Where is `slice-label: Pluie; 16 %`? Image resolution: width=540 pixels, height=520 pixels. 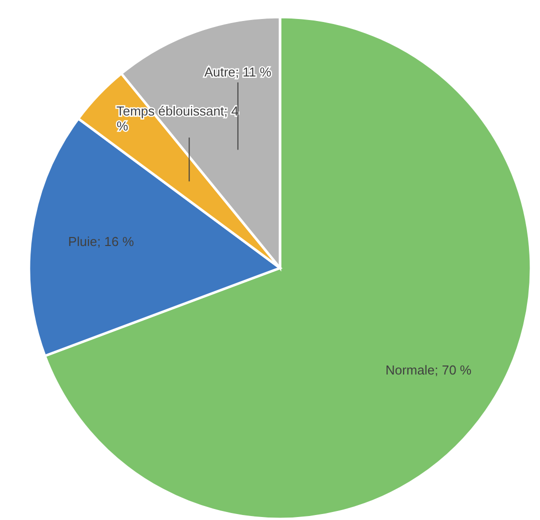
slice-label: Pluie; 16 % is located at coordinates (101, 242).